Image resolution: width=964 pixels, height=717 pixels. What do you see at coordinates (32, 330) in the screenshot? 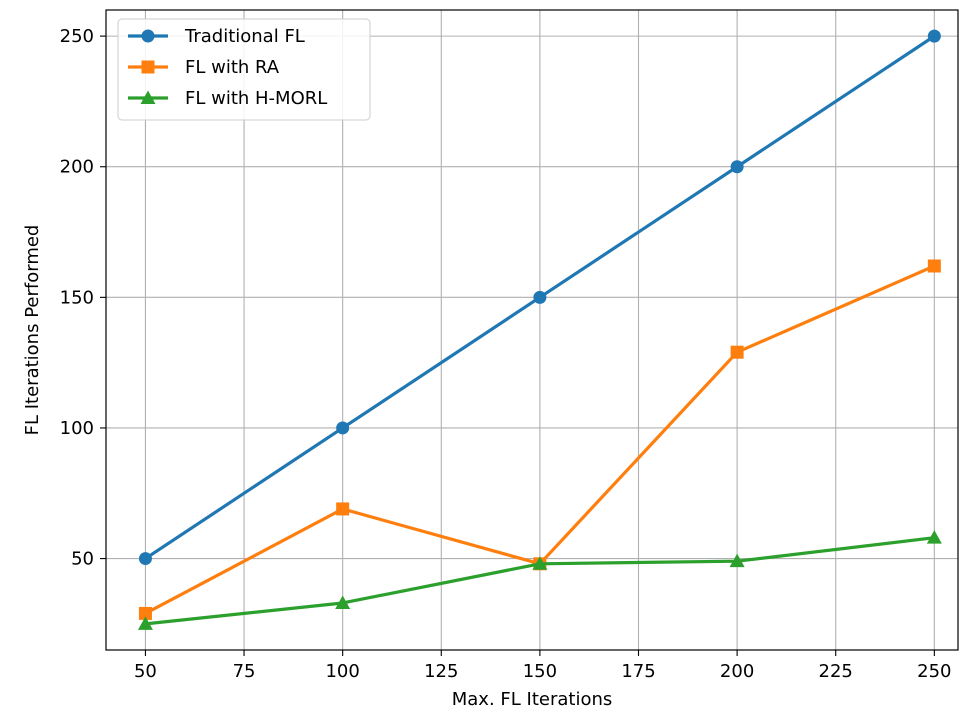
I see `y-axis-label: FL Iterations Performed` at bounding box center [32, 330].